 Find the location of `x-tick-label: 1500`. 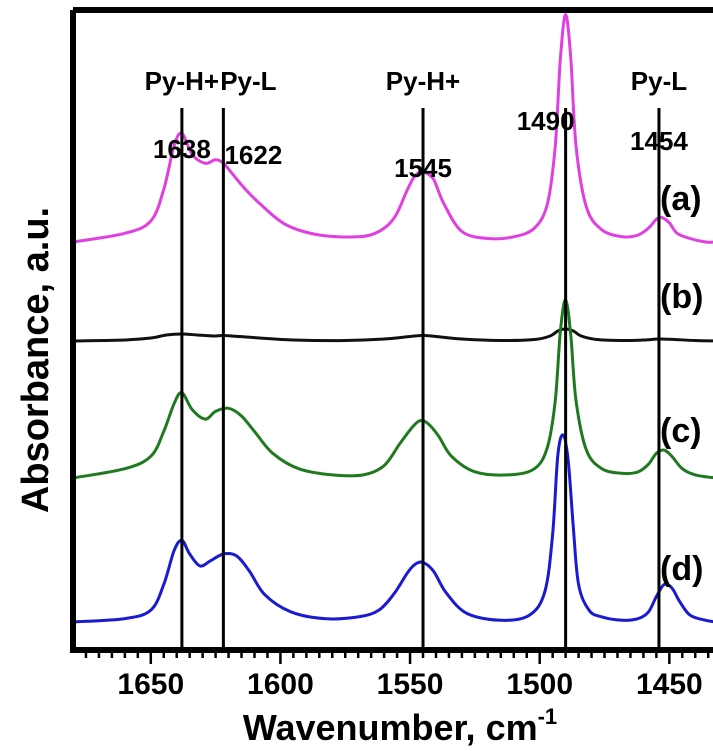

x-tick-label: 1500 is located at coordinates (539, 684).